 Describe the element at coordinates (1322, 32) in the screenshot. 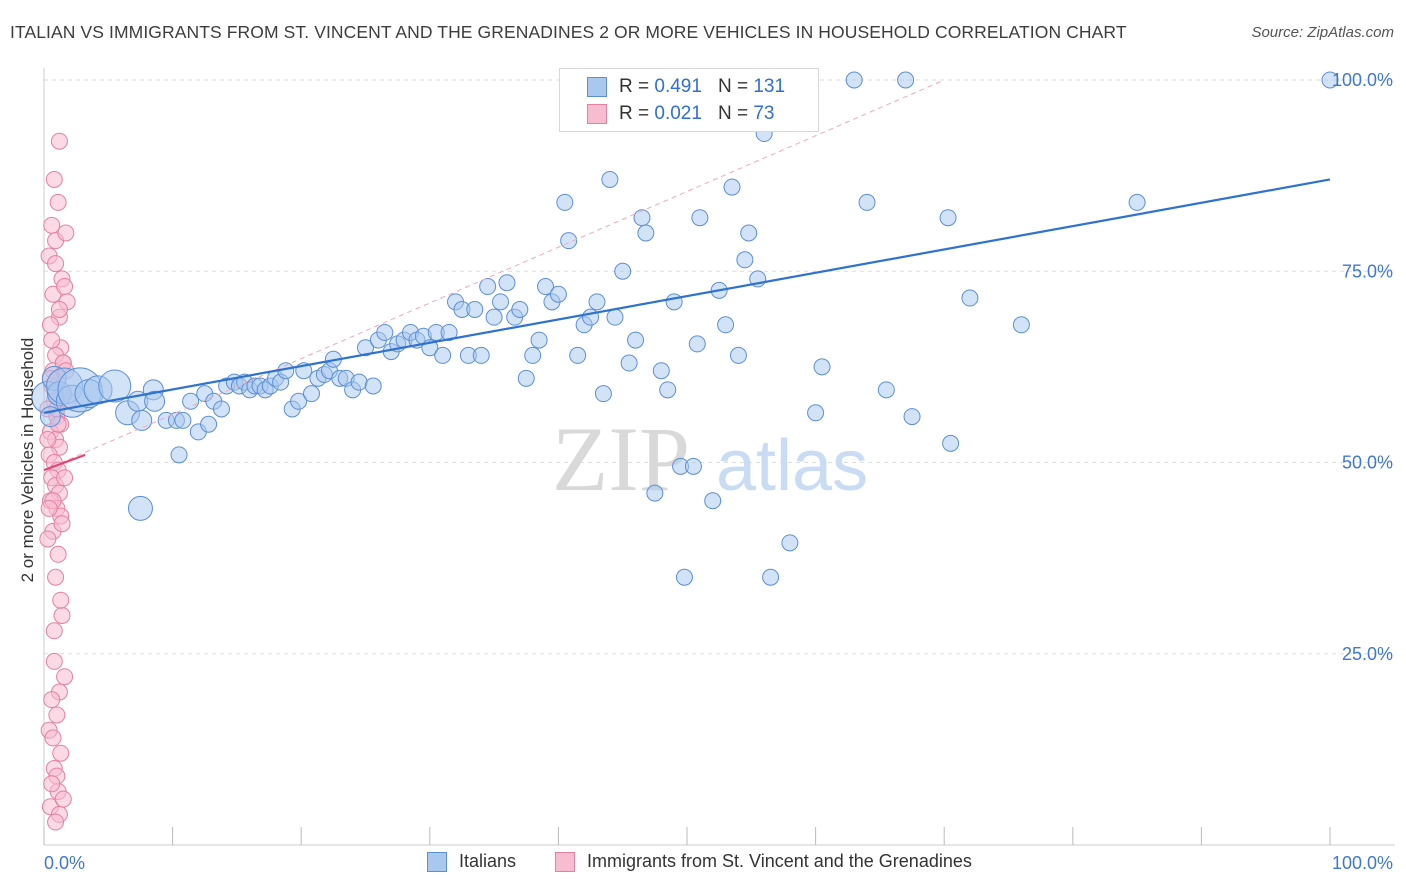

I see `chart-source: Source: ZipAtlas.com` at that location.